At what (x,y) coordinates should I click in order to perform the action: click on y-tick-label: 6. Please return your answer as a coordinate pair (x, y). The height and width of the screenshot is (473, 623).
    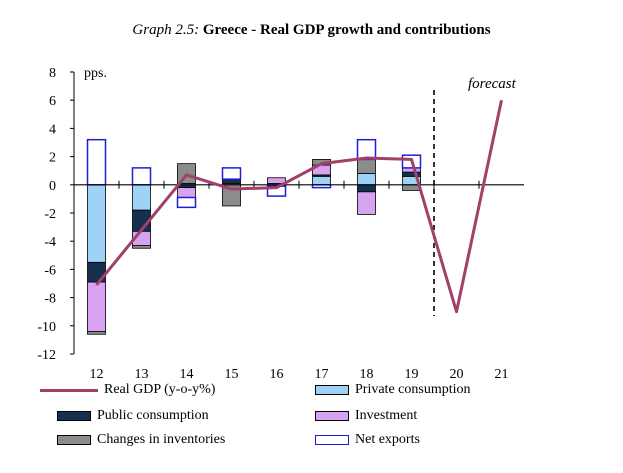
    Looking at the image, I should click on (52, 101).